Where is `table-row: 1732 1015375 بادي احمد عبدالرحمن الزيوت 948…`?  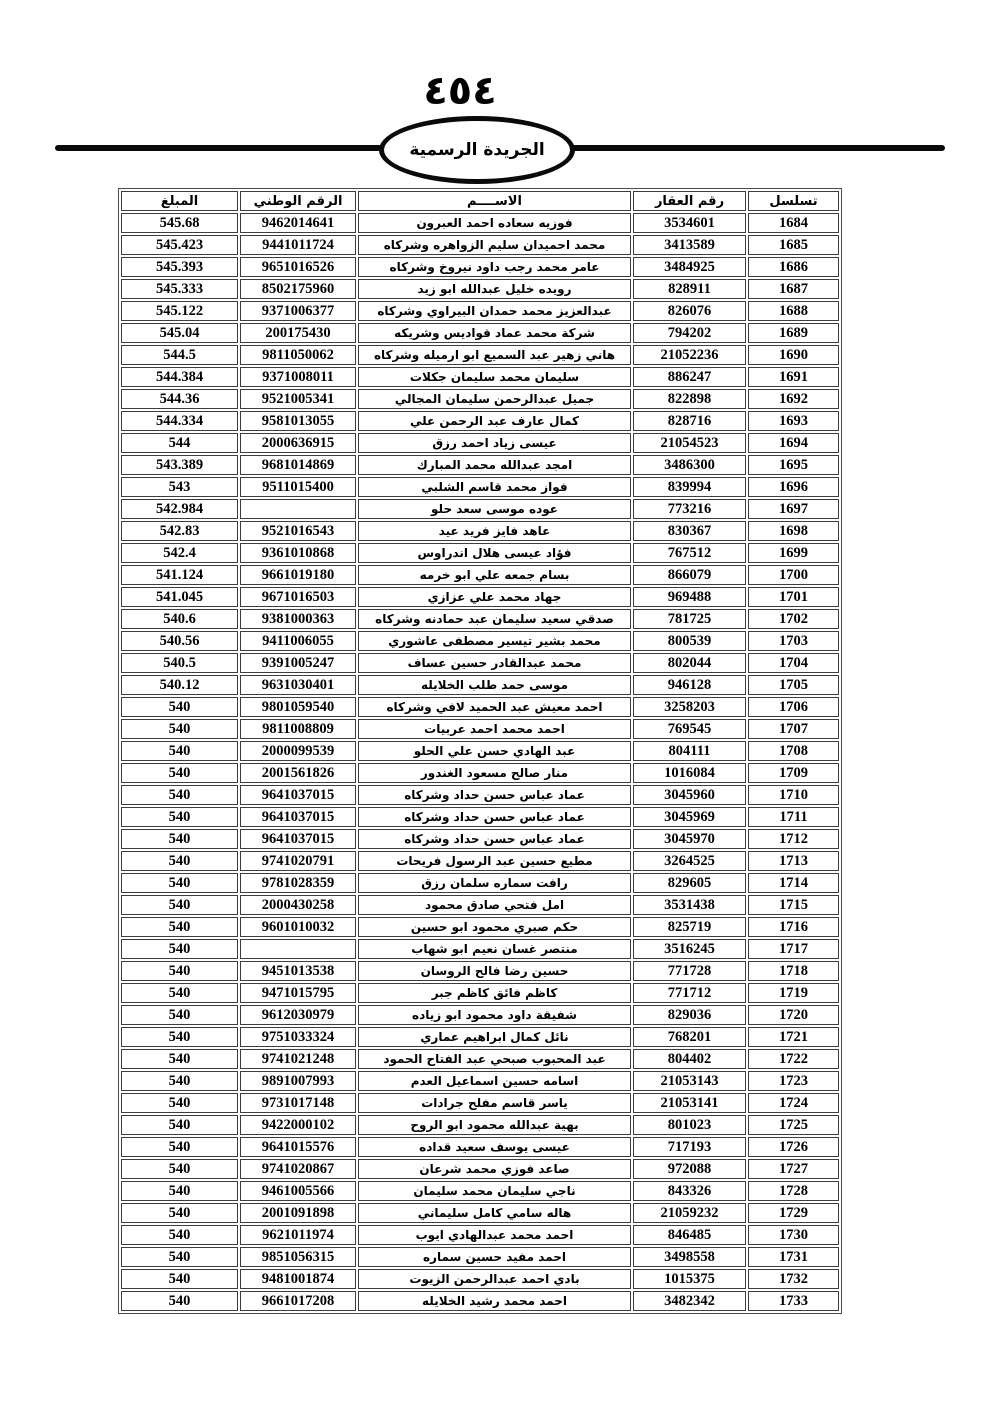 table-row: 1732 1015375 بادي احمد عبدالرحمن الزيوت 948… is located at coordinates (480, 1279).